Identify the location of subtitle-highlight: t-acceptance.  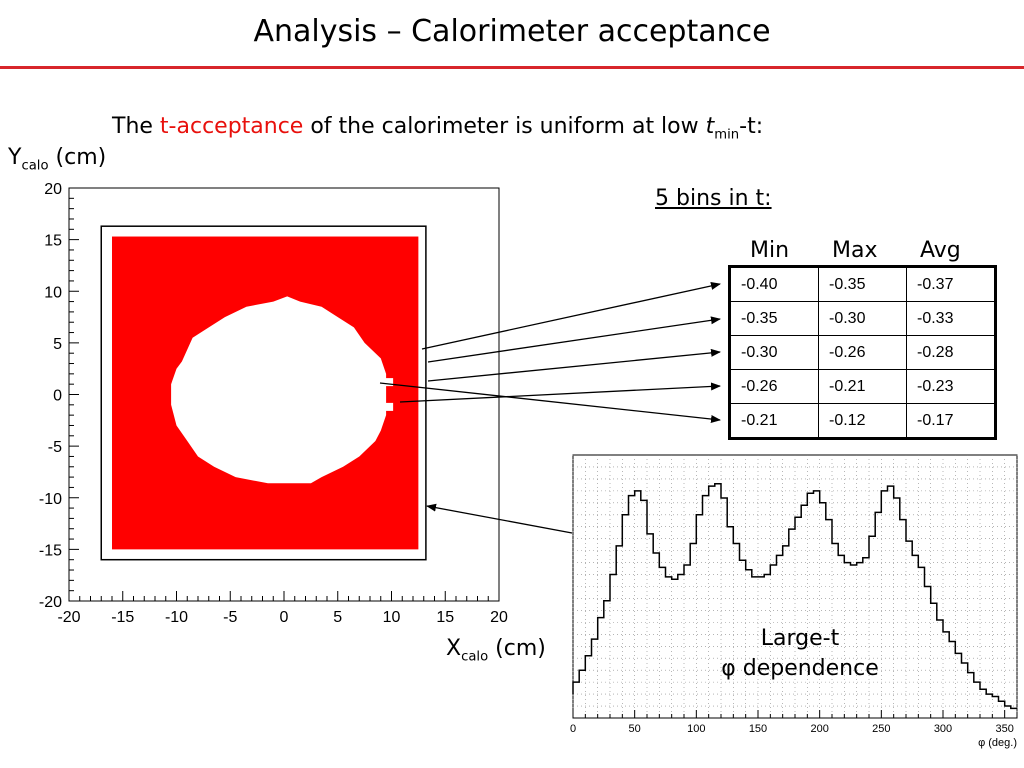
(231, 126).